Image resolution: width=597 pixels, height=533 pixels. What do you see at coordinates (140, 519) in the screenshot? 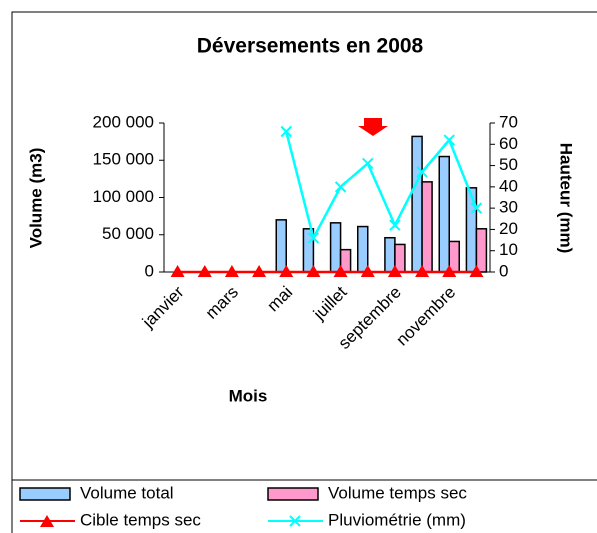
I see `legend-label: Cible temps sec` at bounding box center [140, 519].